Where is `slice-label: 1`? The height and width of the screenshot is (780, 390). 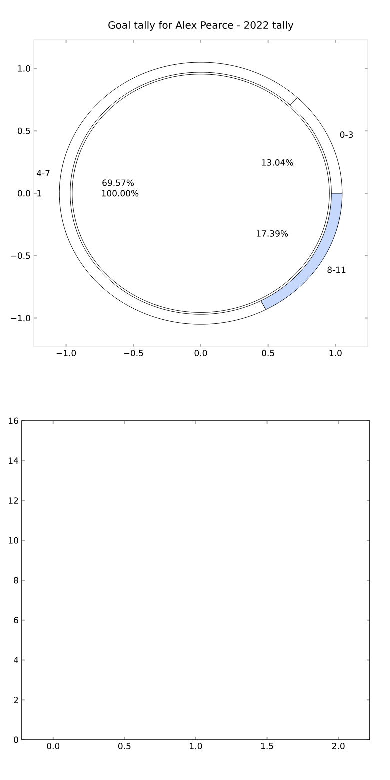 slice-label: 1 is located at coordinates (40, 193).